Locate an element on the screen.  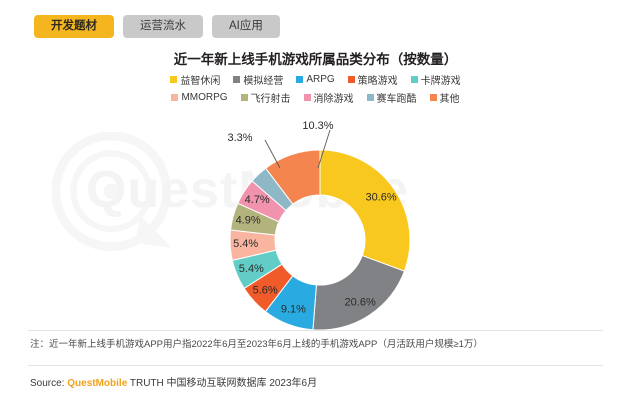
divider-bottom is located at coordinates (315, 365).